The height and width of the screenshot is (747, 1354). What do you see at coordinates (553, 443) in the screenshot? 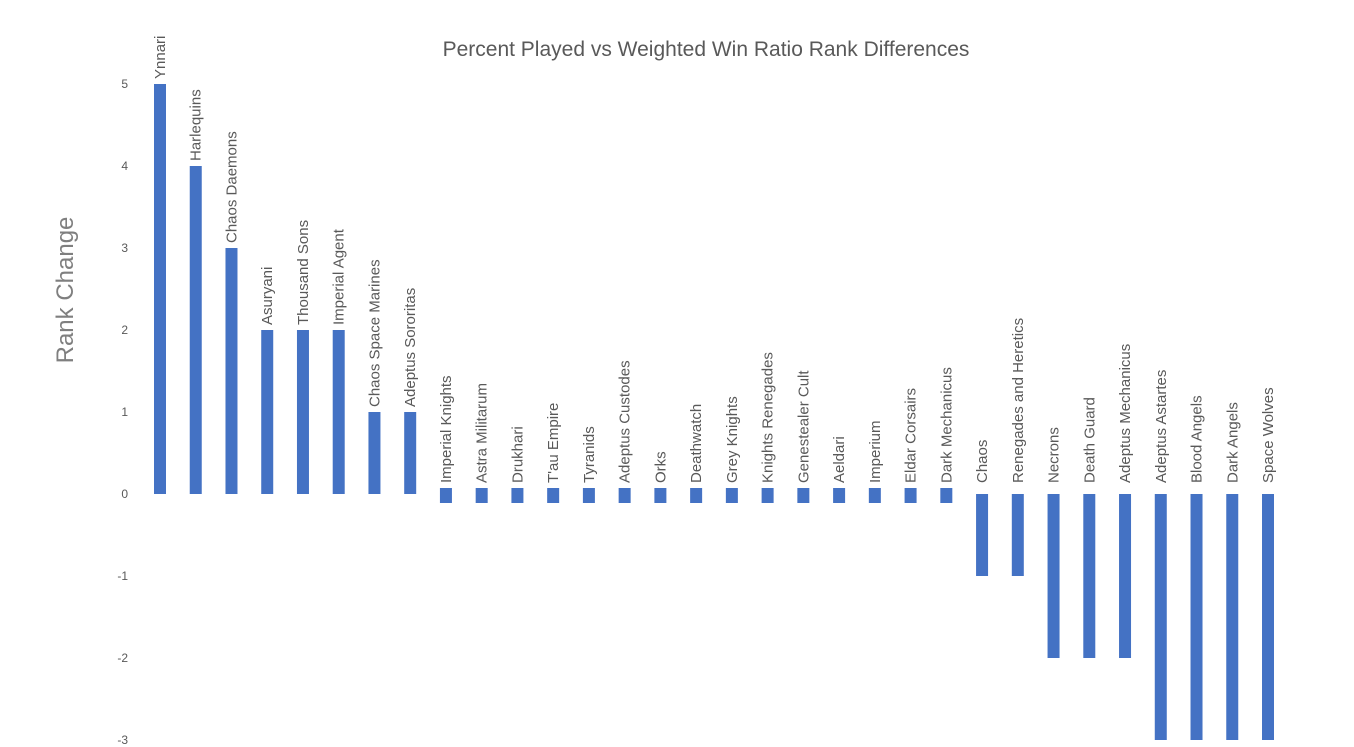
I see `category-label: T'au Empire` at bounding box center [553, 443].